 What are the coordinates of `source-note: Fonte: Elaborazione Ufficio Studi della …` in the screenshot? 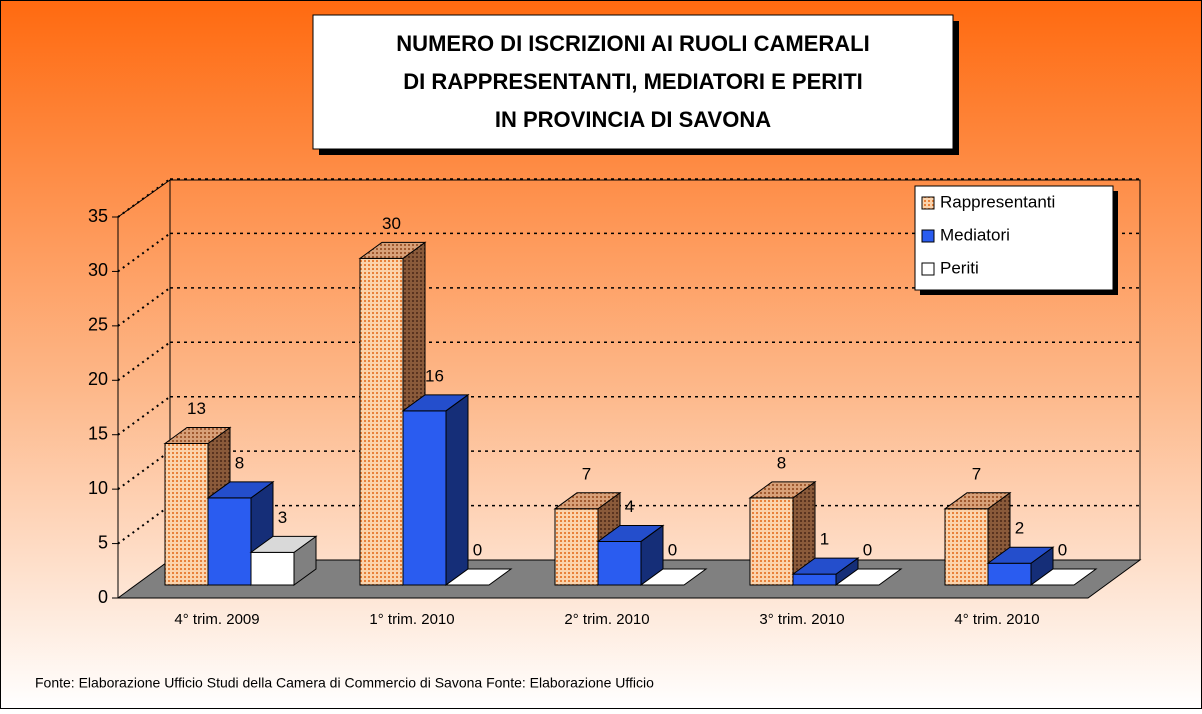 It's located at (344, 683).